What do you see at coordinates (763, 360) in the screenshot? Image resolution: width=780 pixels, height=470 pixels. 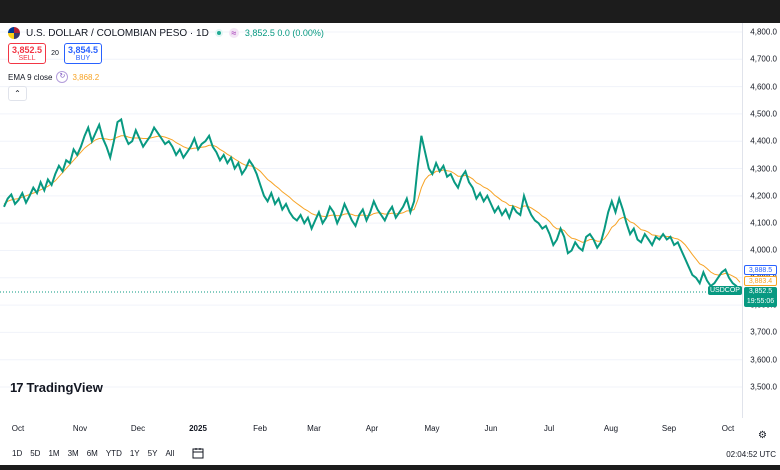 I see `price-axis-label: 3,600.0` at bounding box center [763, 360].